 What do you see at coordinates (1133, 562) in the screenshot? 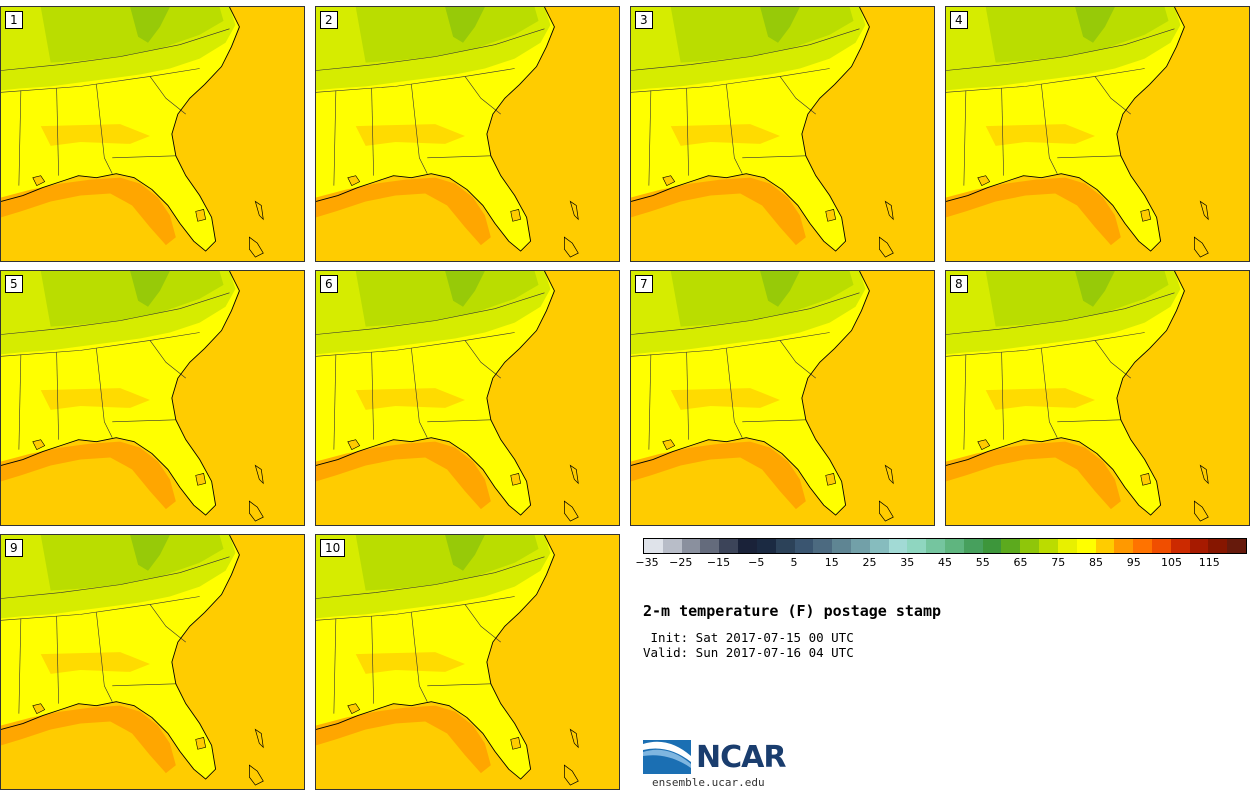
I see `colorbar-tick-label: 95` at bounding box center [1133, 562].